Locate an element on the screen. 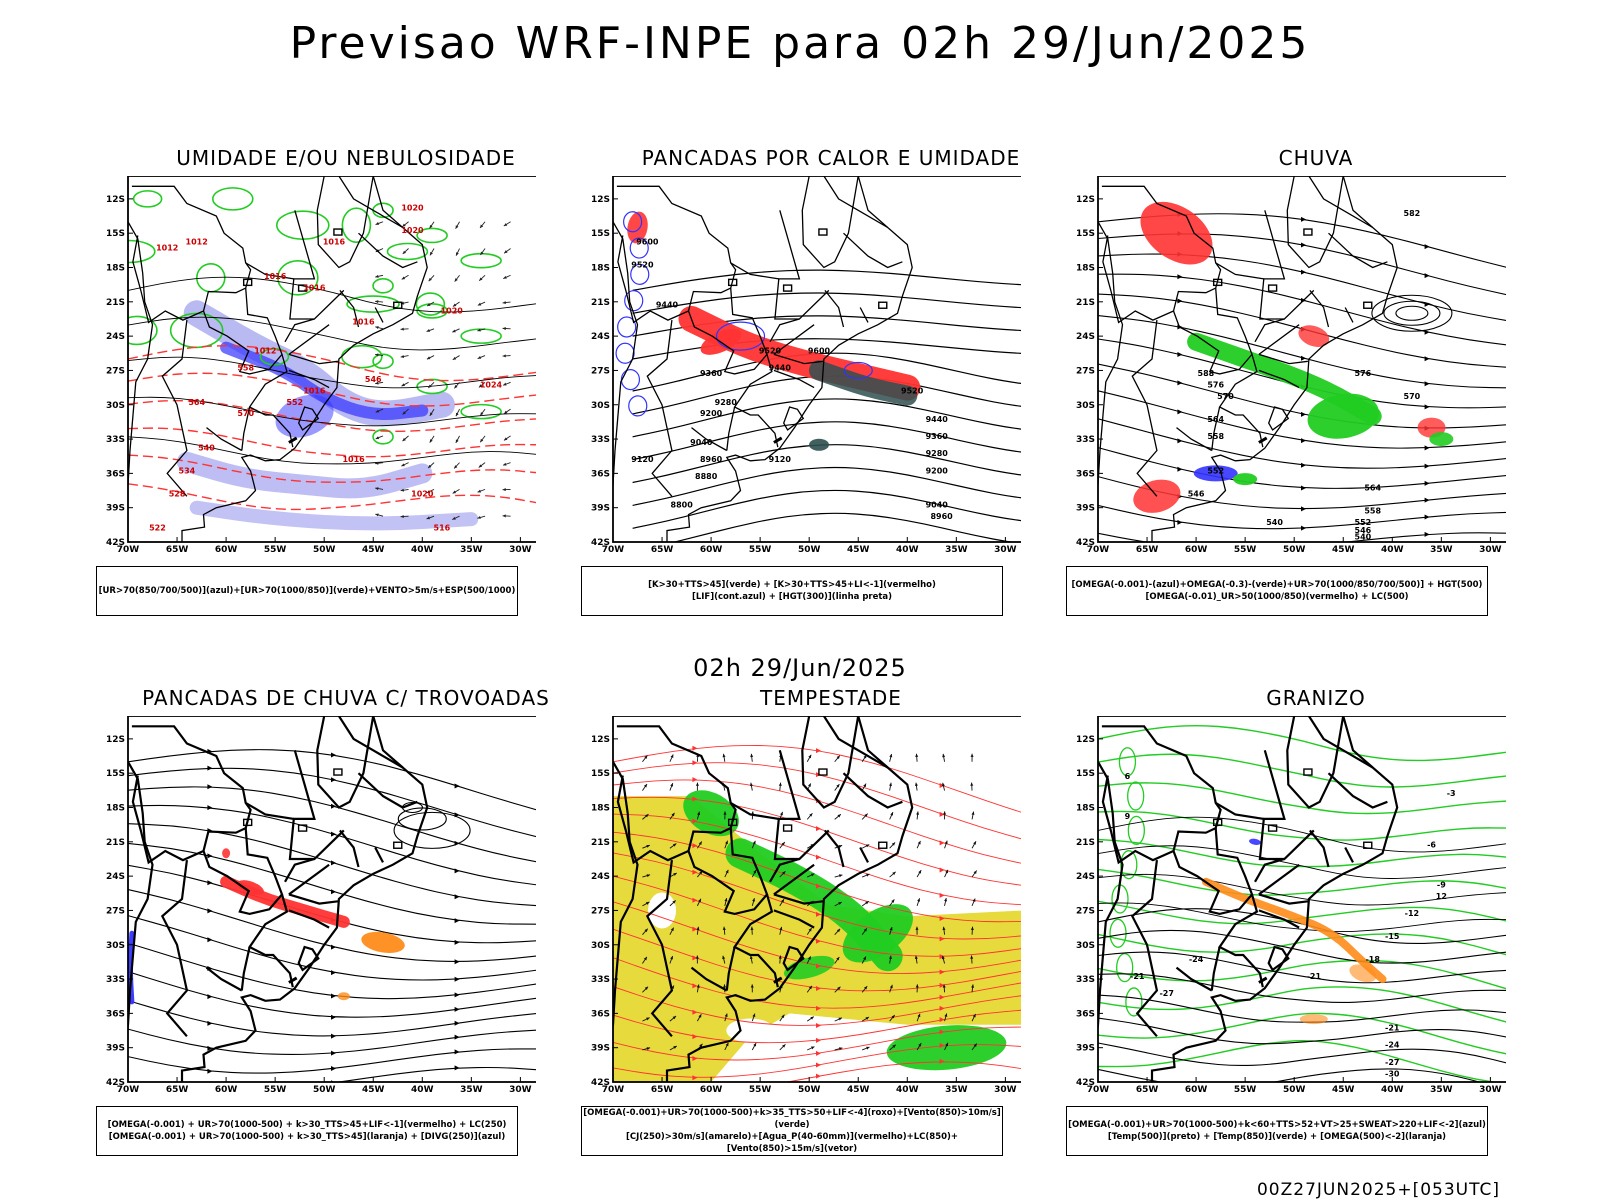 The width and height of the screenshot is (1600, 1200). contour-label: 1016 is located at coordinates (275, 276).